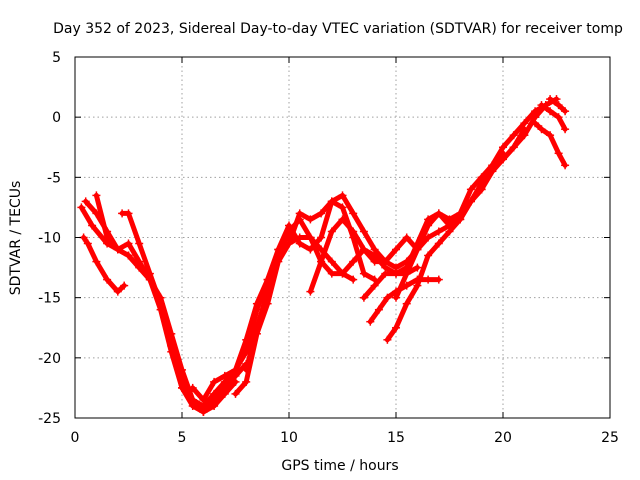  Describe the element at coordinates (49, 299) in the screenshot. I see `y-tick-label: -15` at that location.